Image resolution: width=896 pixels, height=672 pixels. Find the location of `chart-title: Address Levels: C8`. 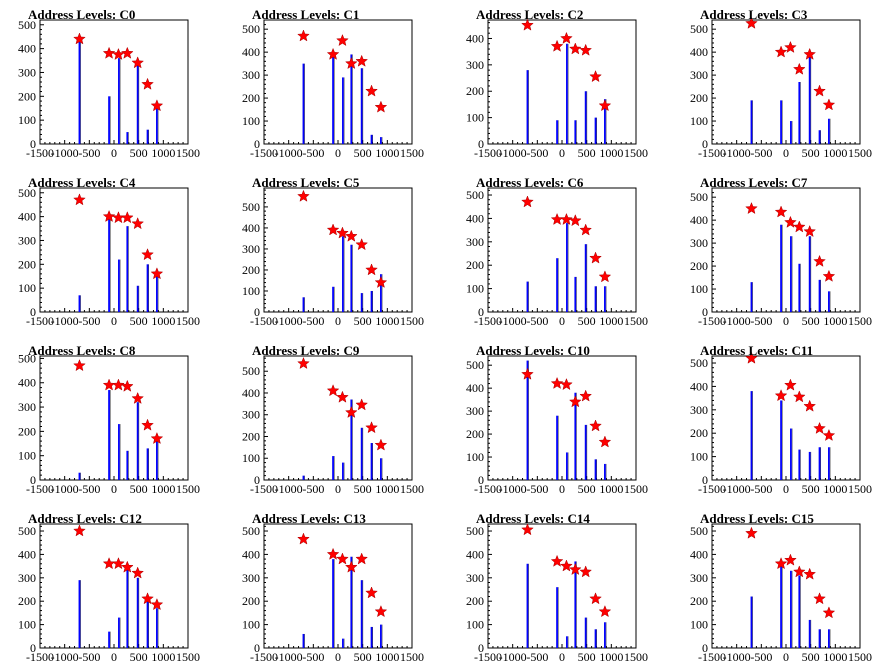

chart-title: Address Levels: C8 is located at coordinates (82, 350).